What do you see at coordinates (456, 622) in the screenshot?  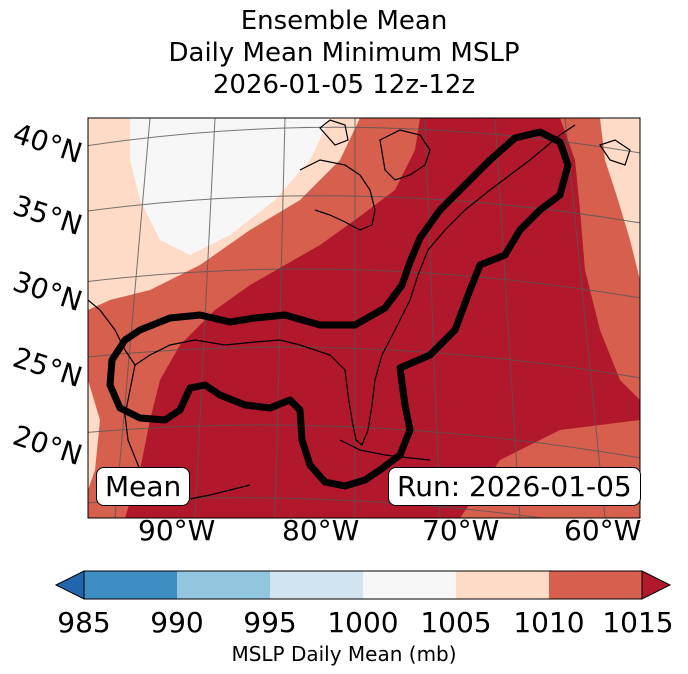 I see `colorbar-tick-1005: 1005` at bounding box center [456, 622].